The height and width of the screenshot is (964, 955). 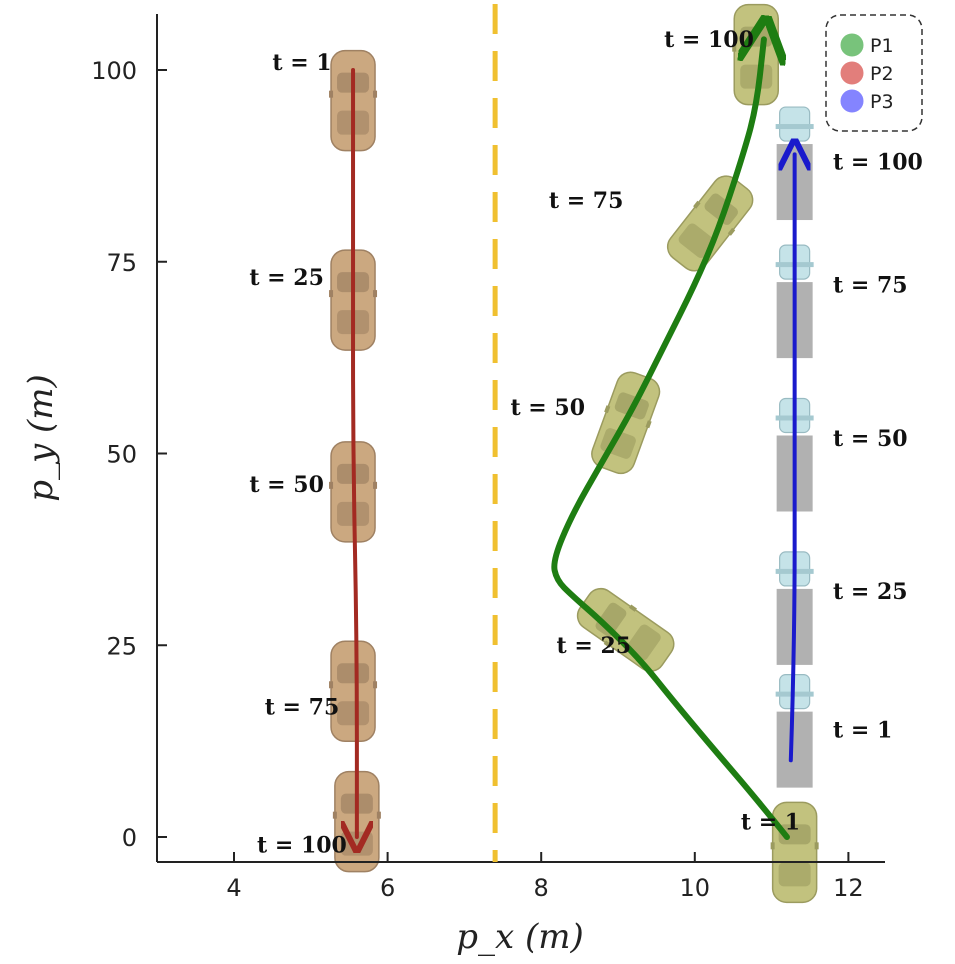 What do you see at coordinates (794, 127) in the screenshot?
I see `truck-cab-mirrors` at bounding box center [794, 127].